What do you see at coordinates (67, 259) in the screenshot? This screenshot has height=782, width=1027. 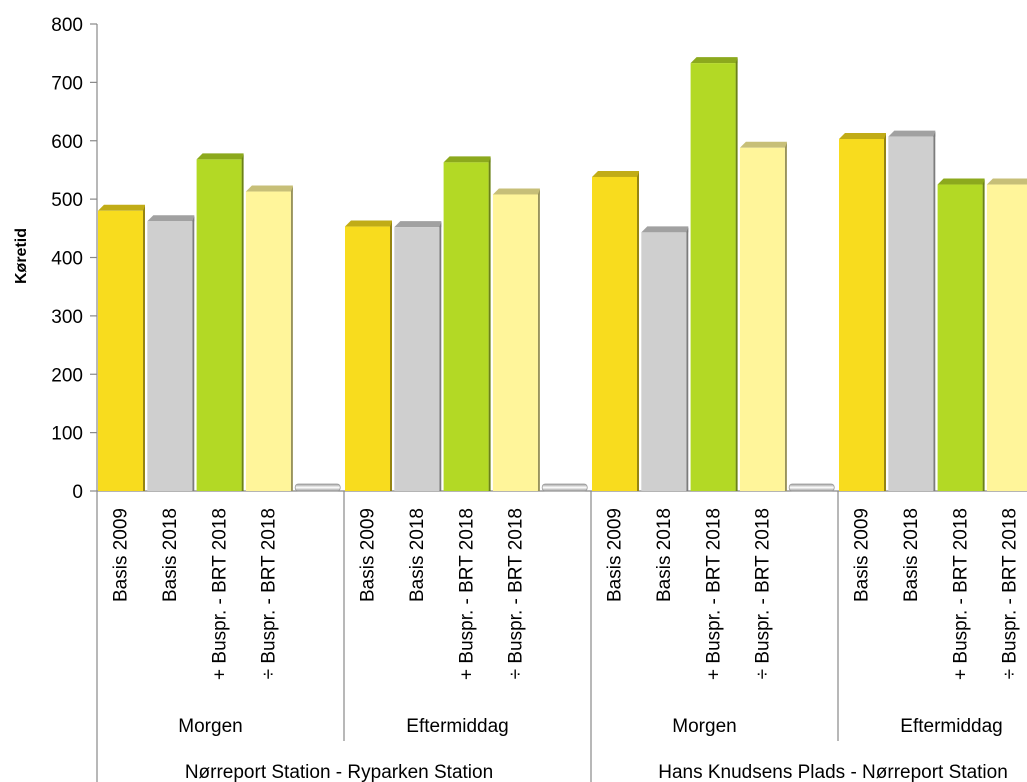 I see `y-tick-label: 400` at bounding box center [67, 259].